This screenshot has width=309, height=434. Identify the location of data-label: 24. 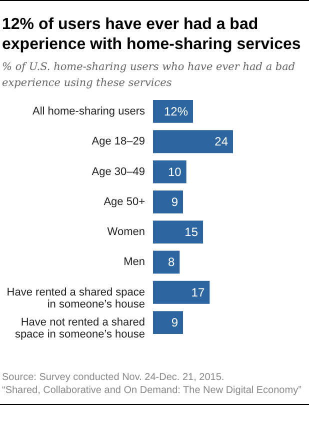
(221, 141).